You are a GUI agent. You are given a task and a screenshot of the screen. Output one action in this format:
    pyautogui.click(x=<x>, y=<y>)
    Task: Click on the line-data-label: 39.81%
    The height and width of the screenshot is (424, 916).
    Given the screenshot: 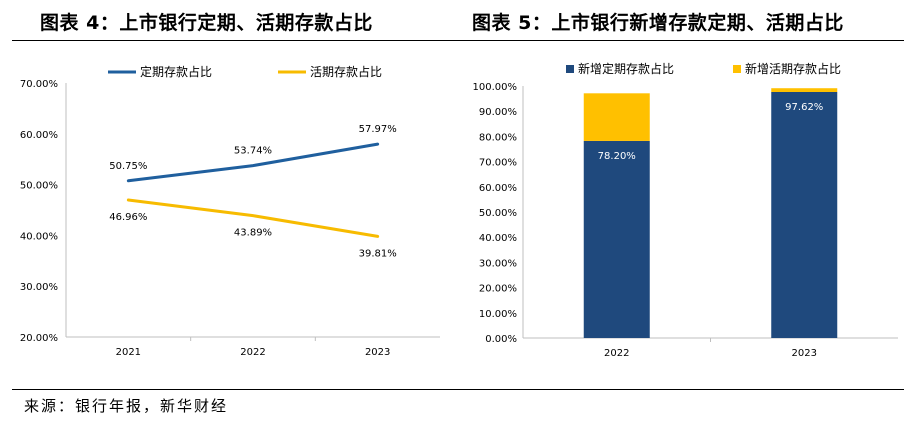 What is the action you would take?
    pyautogui.click(x=378, y=253)
    